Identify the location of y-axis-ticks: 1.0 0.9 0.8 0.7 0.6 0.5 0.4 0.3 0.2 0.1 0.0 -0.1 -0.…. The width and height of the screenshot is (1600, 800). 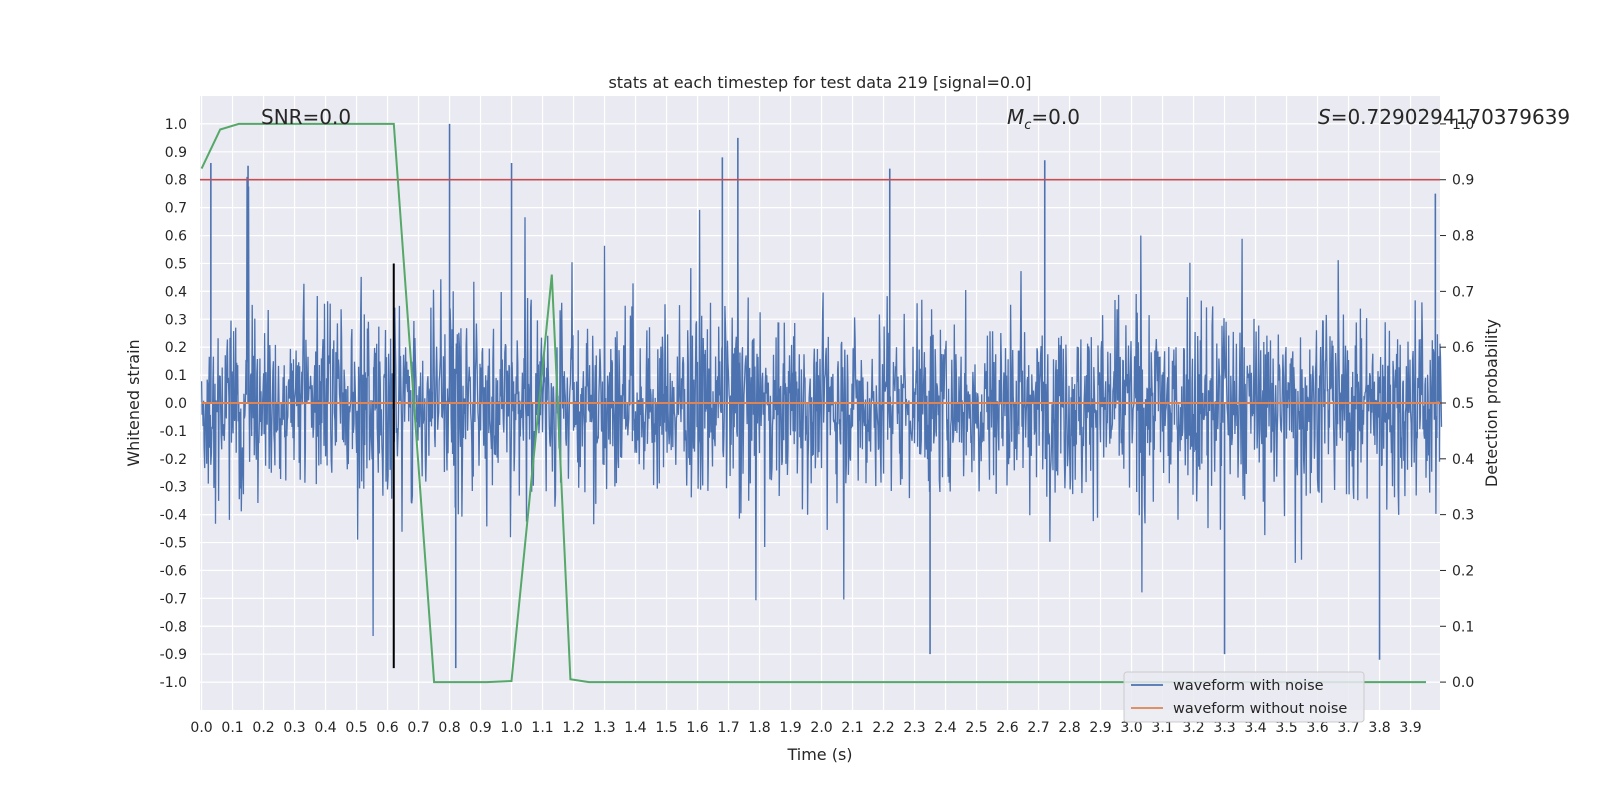
(173, 404).